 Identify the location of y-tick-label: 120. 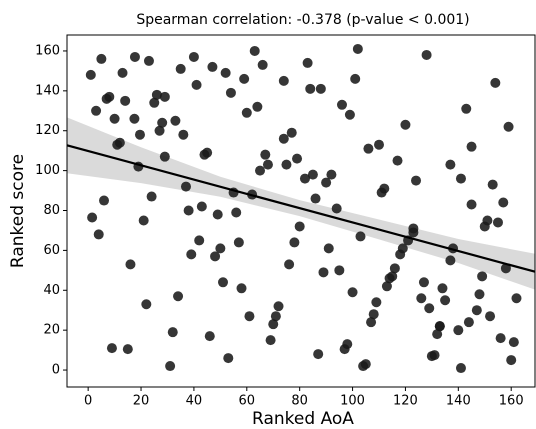
(47, 130).